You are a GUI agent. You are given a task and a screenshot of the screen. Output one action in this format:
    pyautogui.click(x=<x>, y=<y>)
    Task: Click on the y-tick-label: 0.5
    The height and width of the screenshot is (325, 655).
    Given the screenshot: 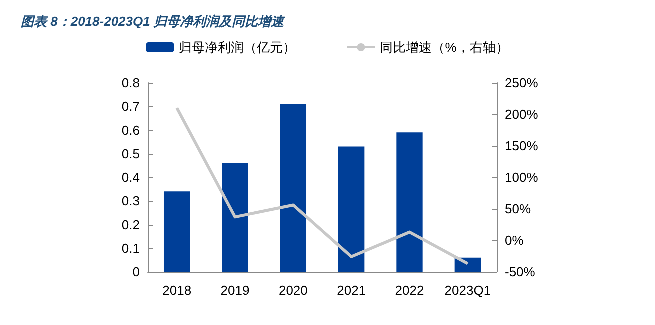 What is the action you would take?
    pyautogui.click(x=131, y=154)
    